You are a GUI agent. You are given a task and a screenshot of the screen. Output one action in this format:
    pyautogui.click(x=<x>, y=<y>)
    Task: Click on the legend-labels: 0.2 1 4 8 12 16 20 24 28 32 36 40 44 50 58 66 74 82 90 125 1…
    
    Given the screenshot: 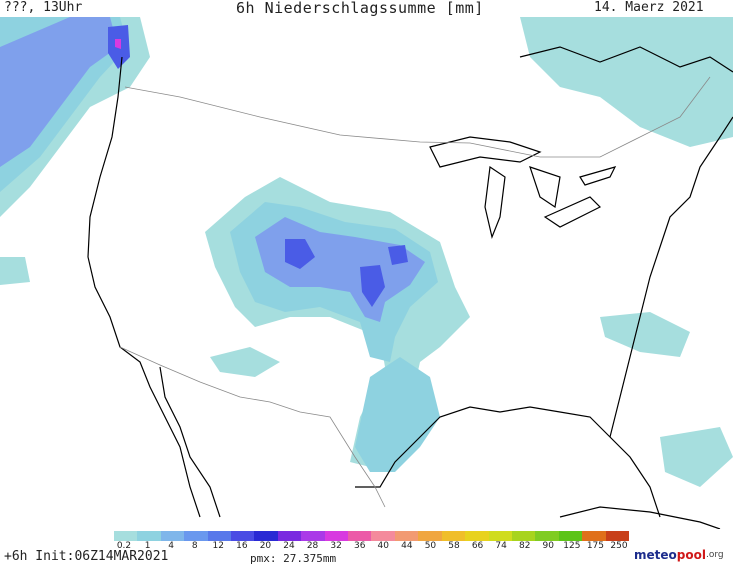 What is the action you would take?
    pyautogui.click(x=371, y=547)
    